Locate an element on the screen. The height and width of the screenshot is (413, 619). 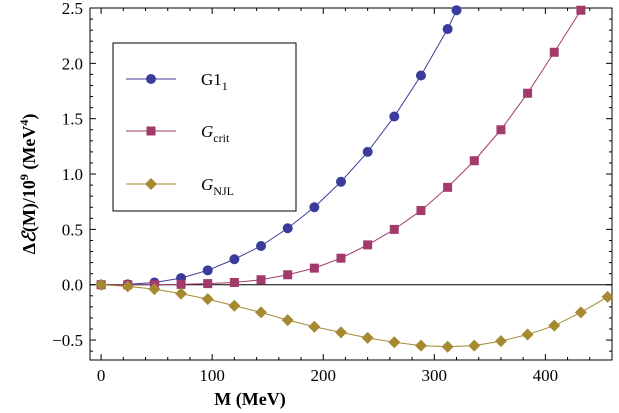
y-tick-label: 0.5 is located at coordinates (72, 229).